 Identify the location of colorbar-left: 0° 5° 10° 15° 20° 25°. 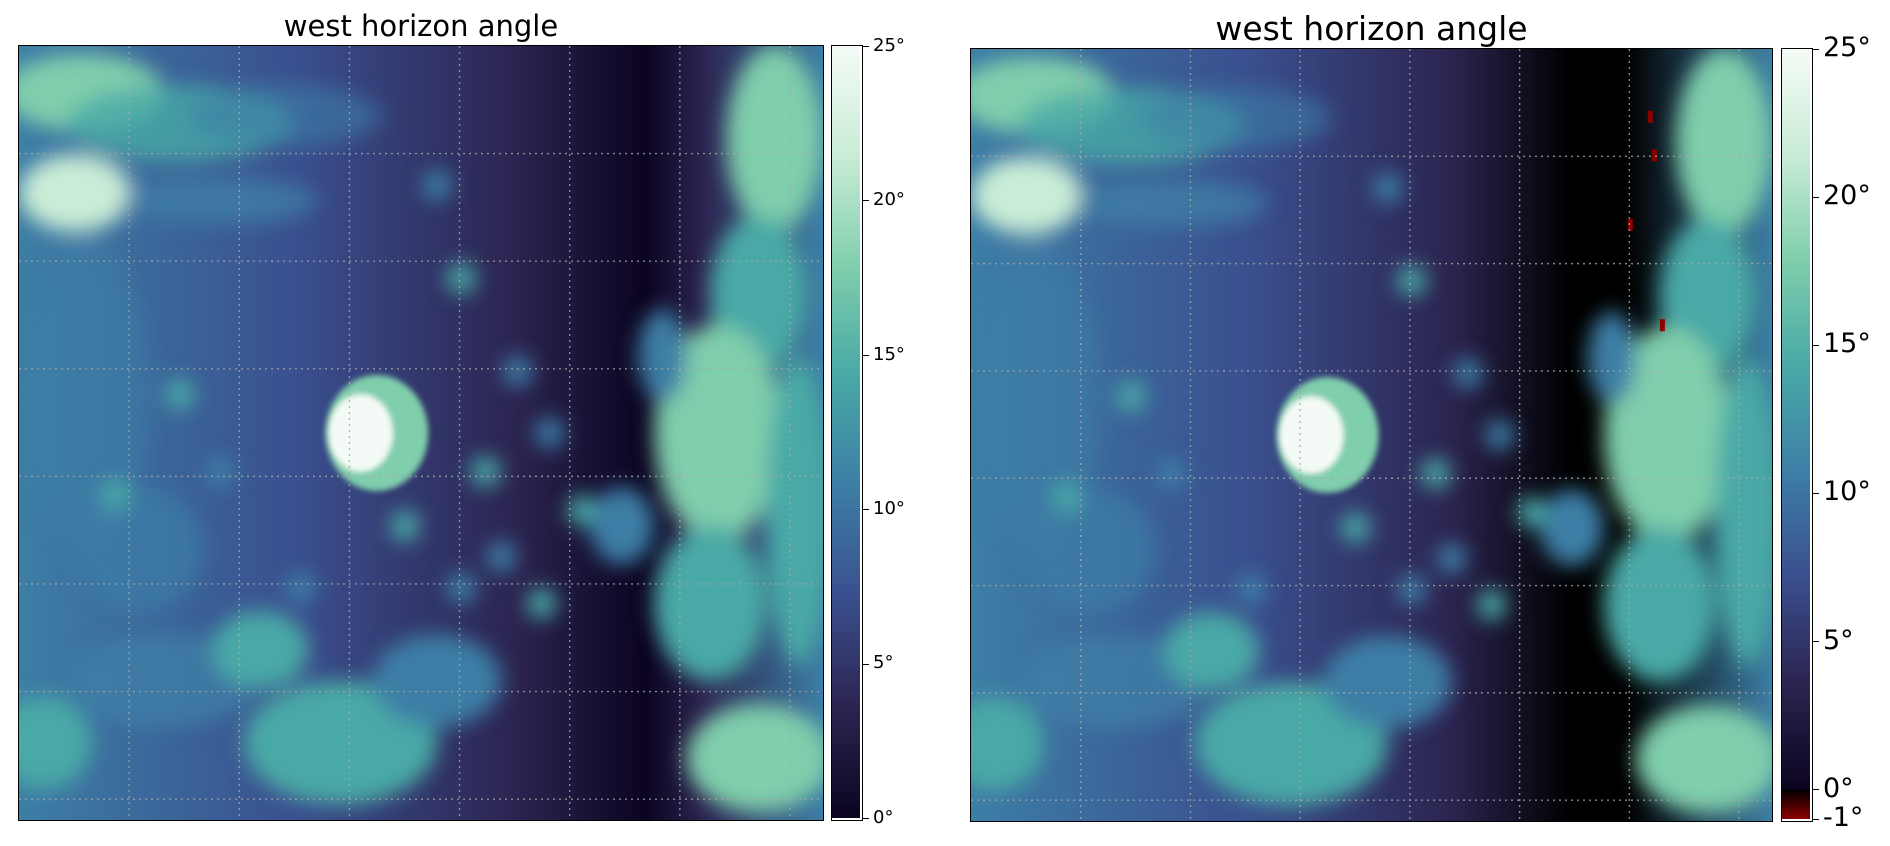
(868, 431).